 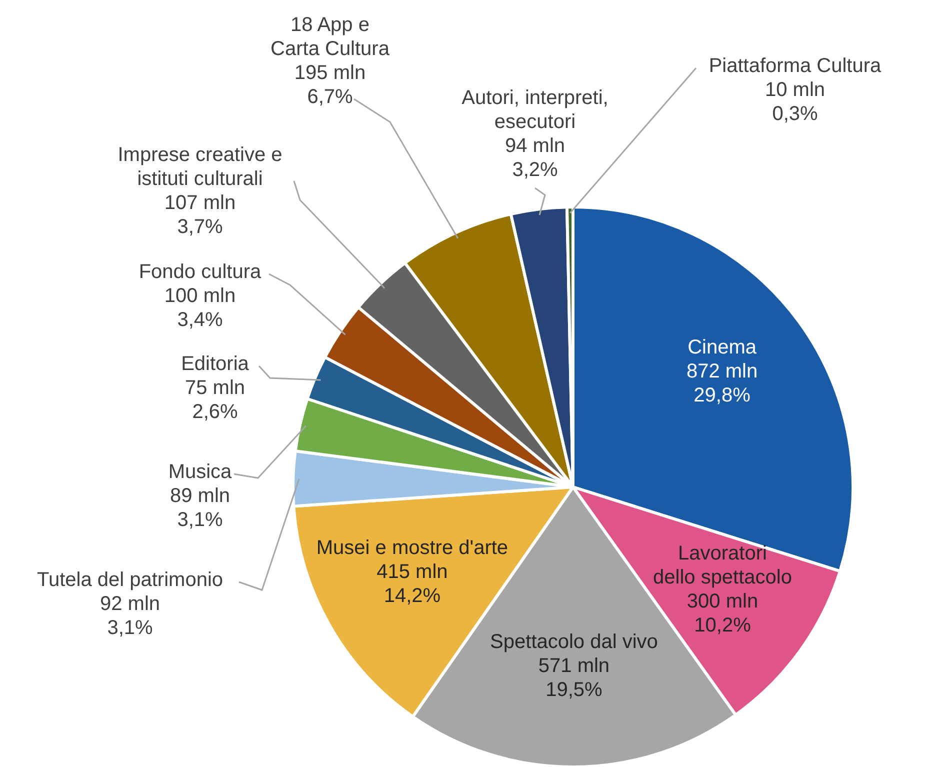 I want to click on data-label: 89 mln 3,1%, so click(x=200, y=508).